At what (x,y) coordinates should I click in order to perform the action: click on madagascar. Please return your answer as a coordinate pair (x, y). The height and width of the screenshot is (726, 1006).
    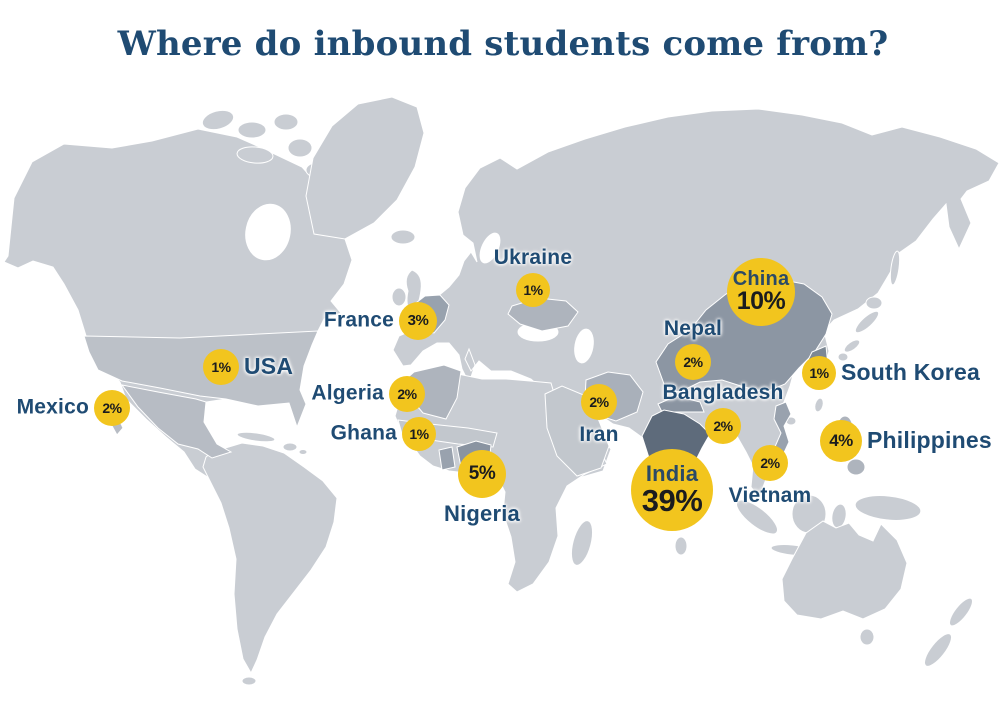
    Looking at the image, I should click on (582, 543).